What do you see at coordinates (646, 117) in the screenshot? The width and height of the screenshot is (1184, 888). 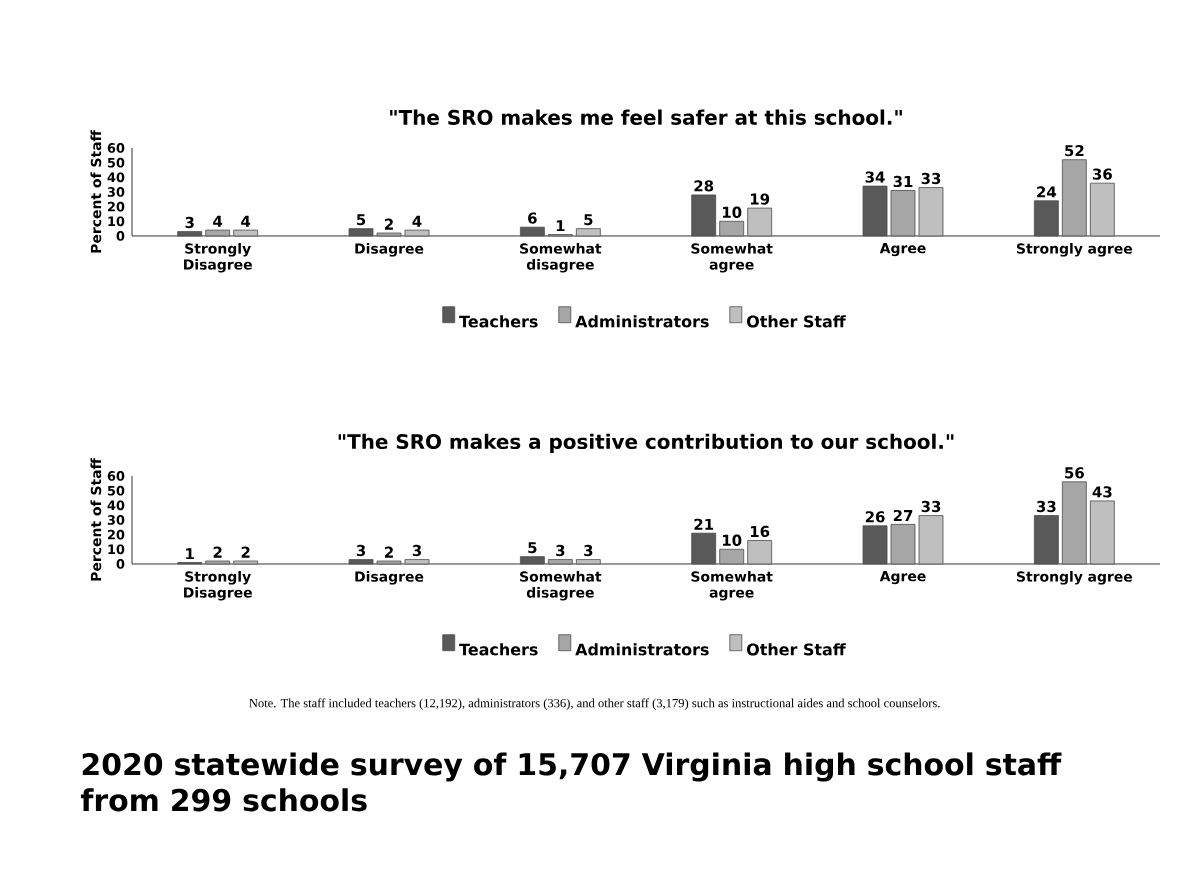 I see `chart-title: "The SRO makes me feel safer at this school."` at bounding box center [646, 117].